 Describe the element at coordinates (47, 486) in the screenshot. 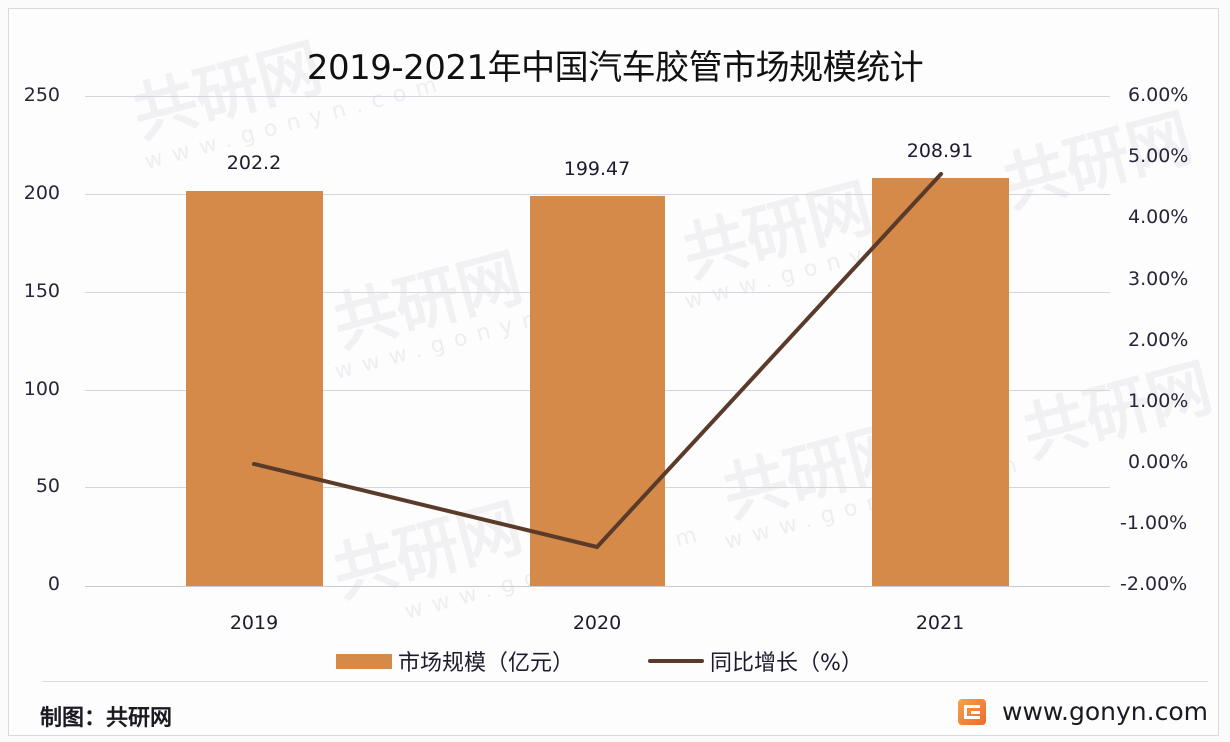

I see `y-left-tick: 50` at that location.